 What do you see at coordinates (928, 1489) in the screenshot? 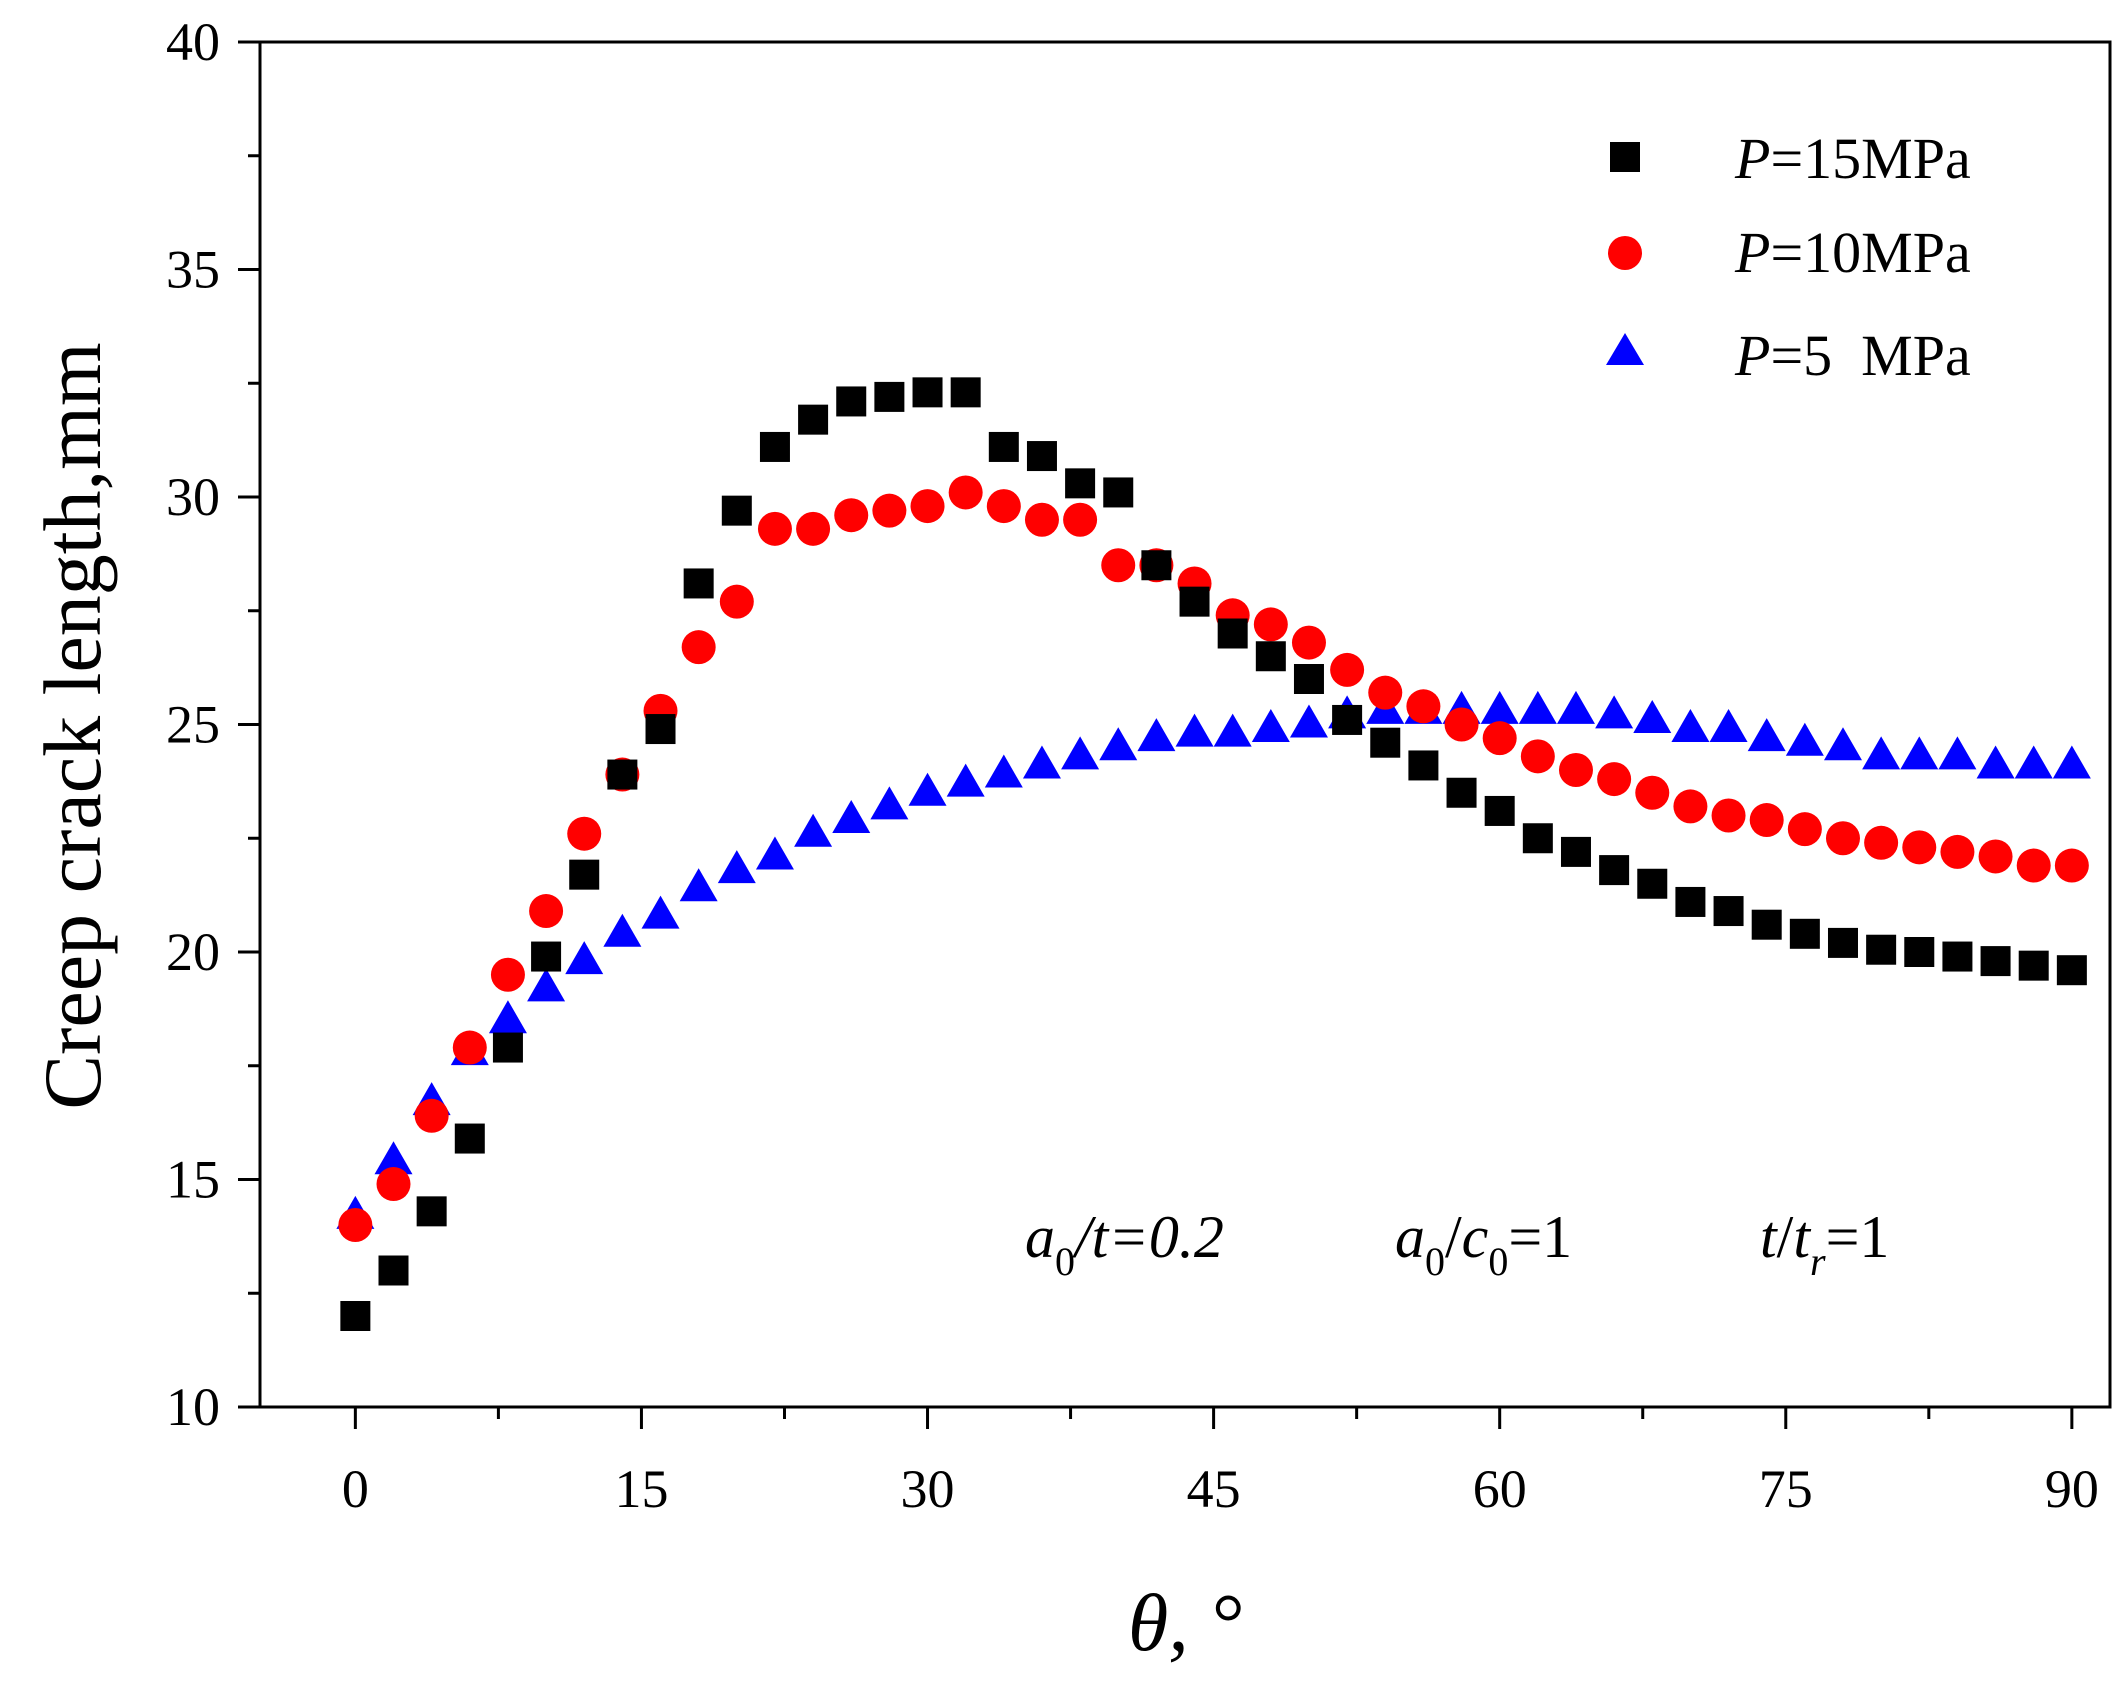
I see `x-tick-label: 30` at bounding box center [928, 1489].